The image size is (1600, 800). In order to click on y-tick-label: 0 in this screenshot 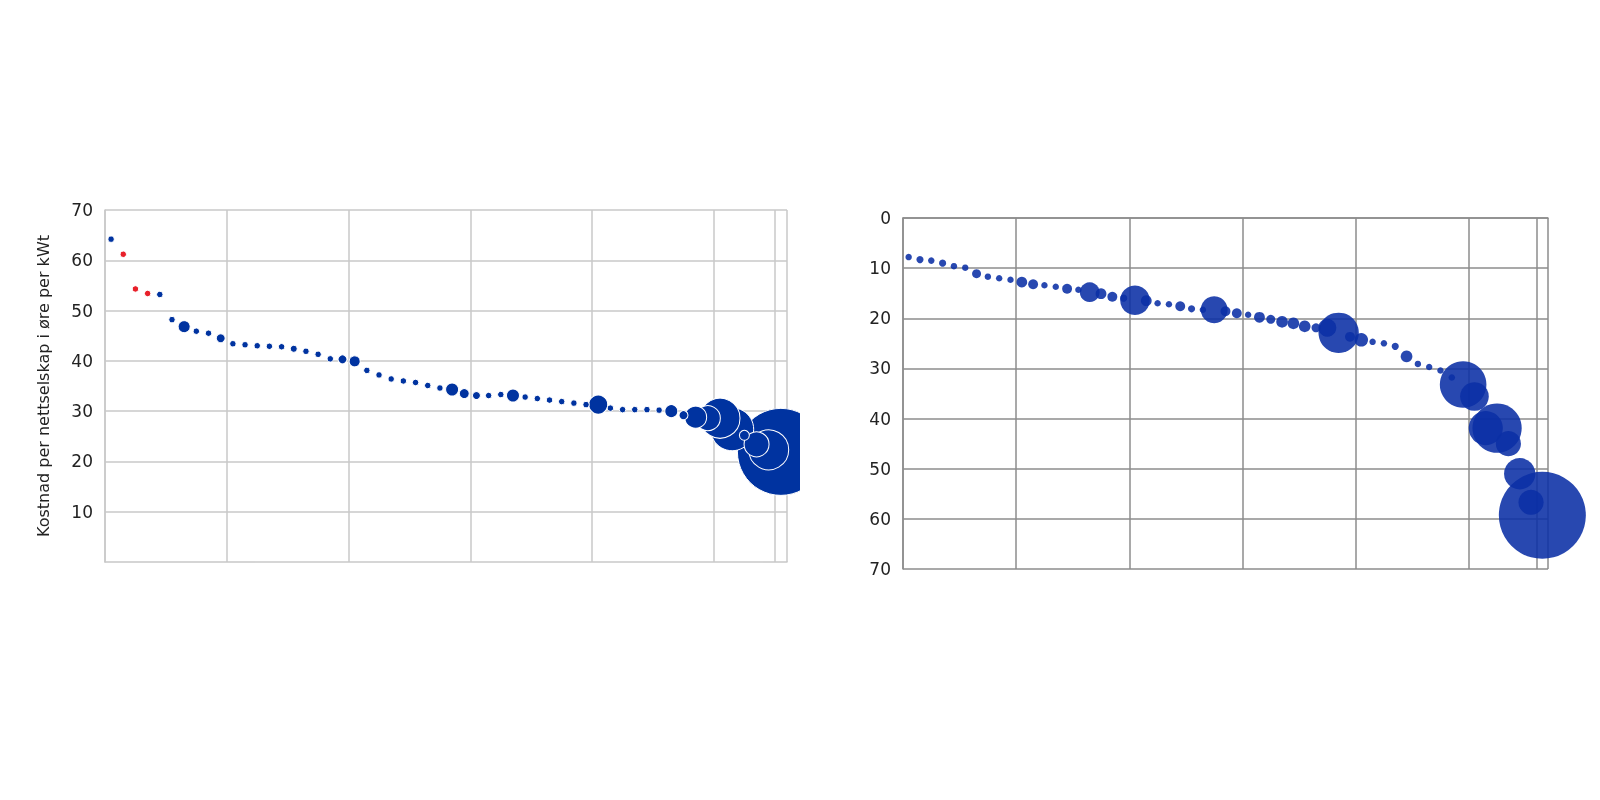, I will do `click(885, 218)`.